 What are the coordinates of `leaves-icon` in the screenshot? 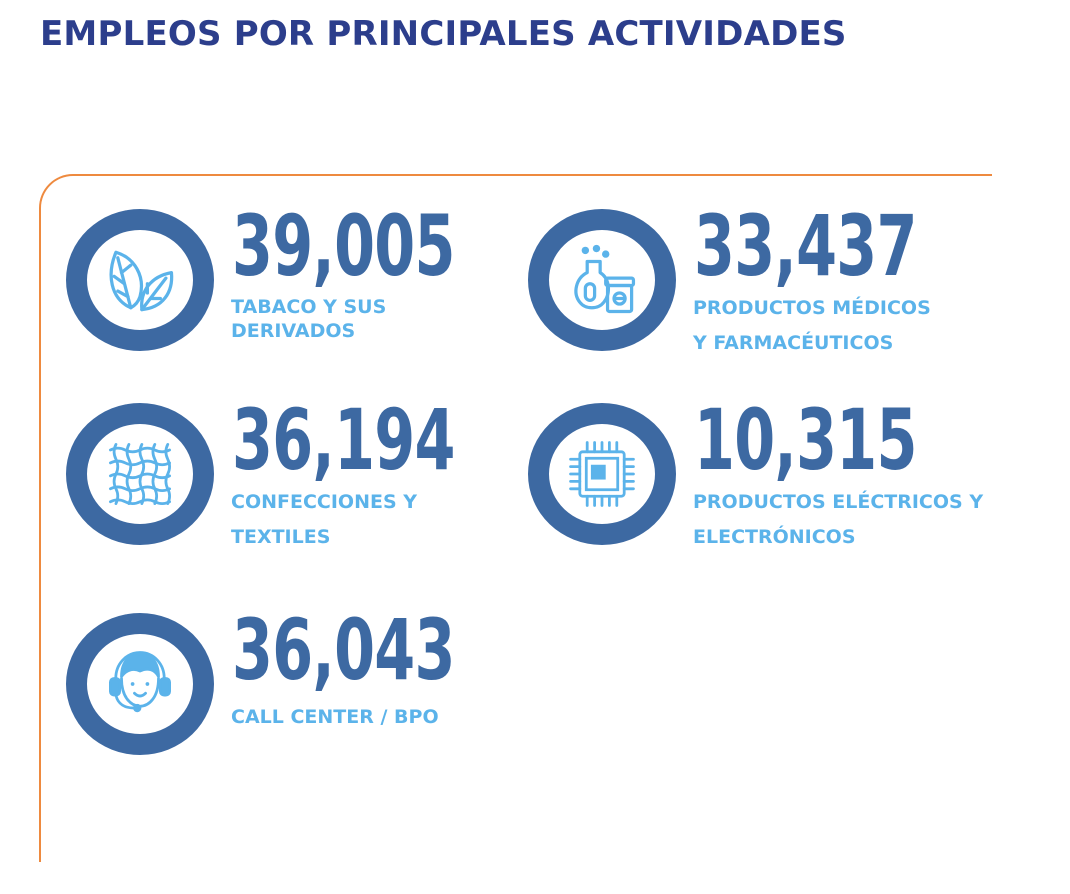 It's located at (141, 281).